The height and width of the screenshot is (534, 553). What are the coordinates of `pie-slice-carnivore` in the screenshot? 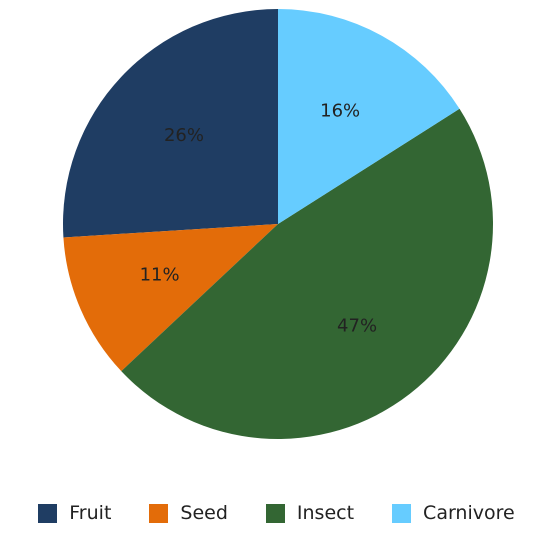 It's located at (369, 116).